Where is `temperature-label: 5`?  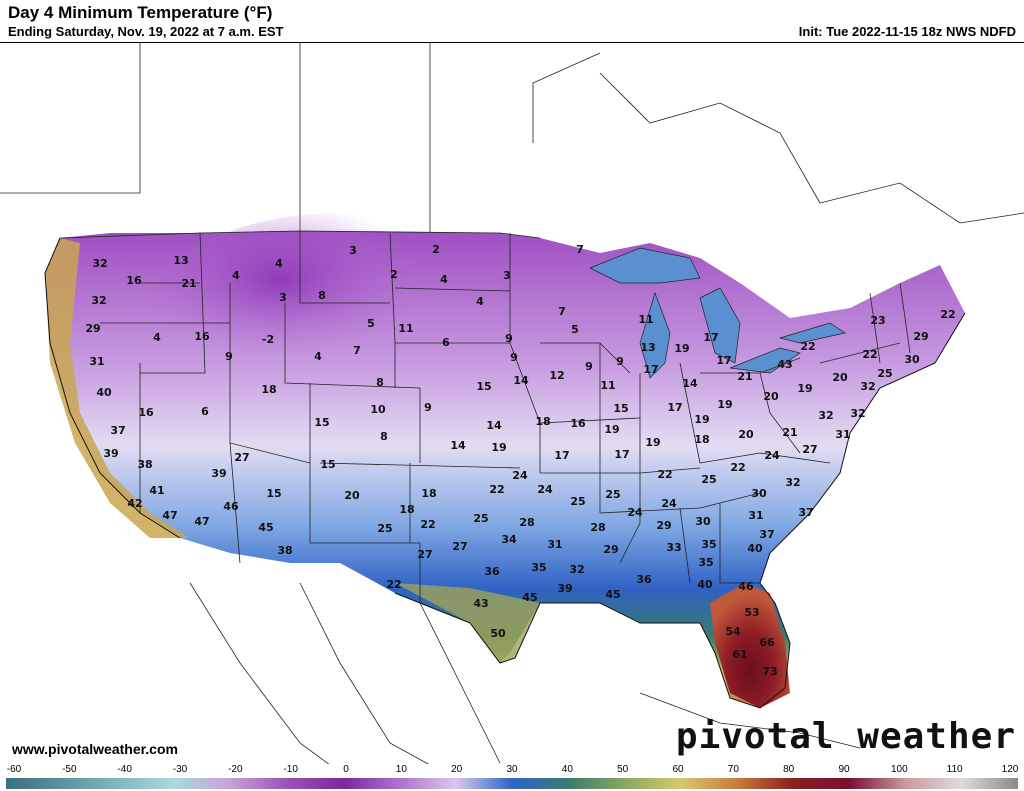
temperature-label: 5 is located at coordinates (575, 329).